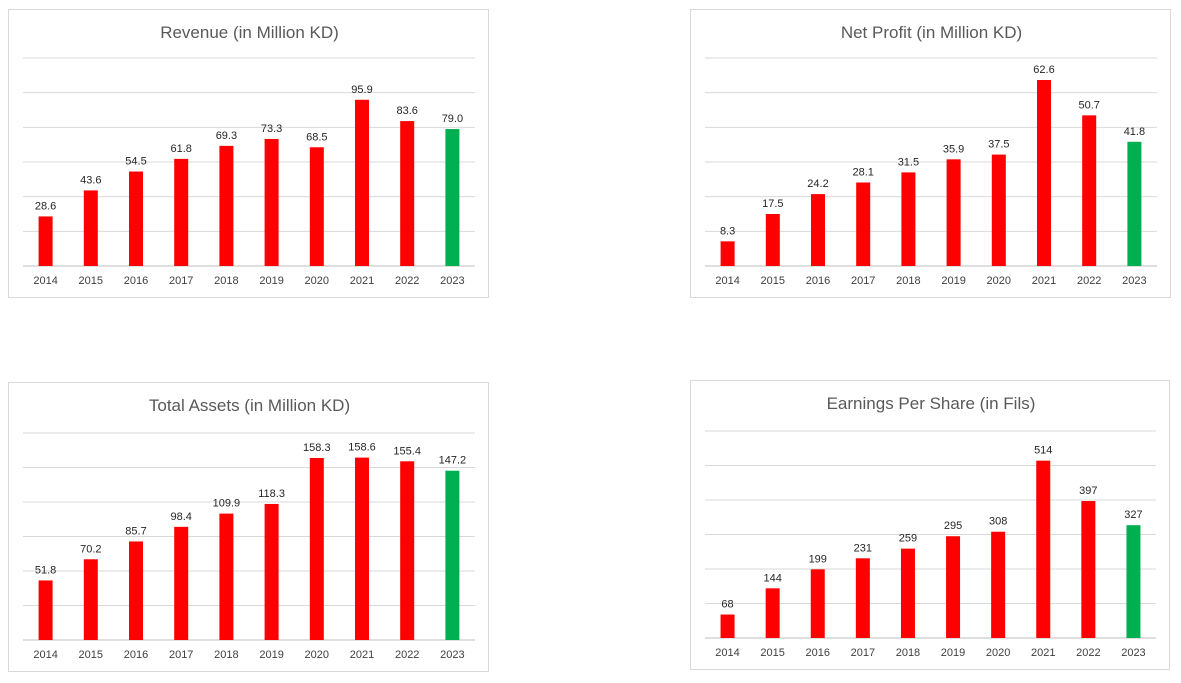  What do you see at coordinates (181, 583) in the screenshot?
I see `total-assets-bar-2017` at bounding box center [181, 583].